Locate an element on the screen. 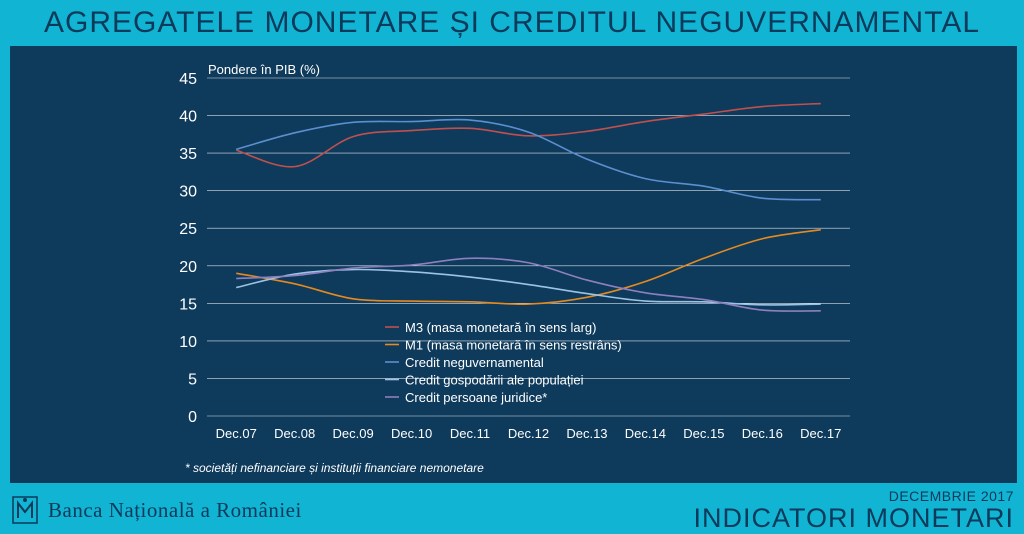 This screenshot has height=534, width=1024. report-info: DECEMBRIE 2017 INDICATORI MONETARI is located at coordinates (853, 510).